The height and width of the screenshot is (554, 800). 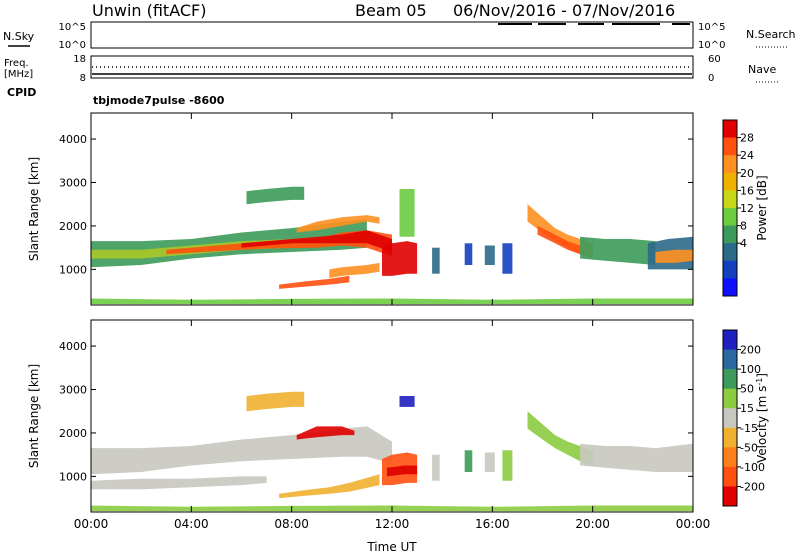 I want to click on cpid-value: tbjmode7pulse -8600, so click(x=159, y=100).